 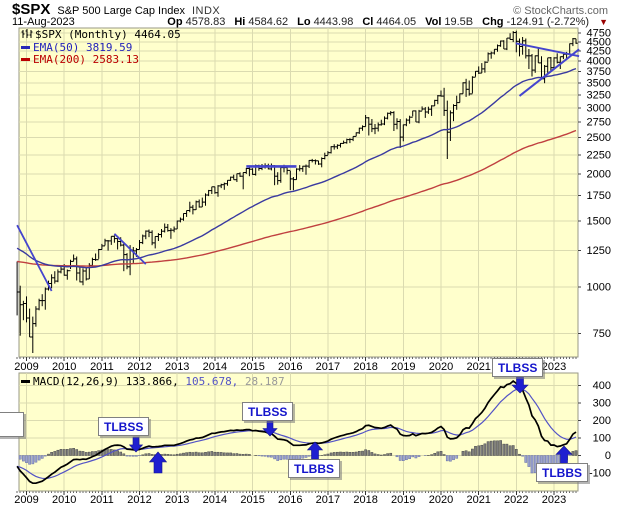 I want to click on svg-text: 400, so click(x=602, y=386).